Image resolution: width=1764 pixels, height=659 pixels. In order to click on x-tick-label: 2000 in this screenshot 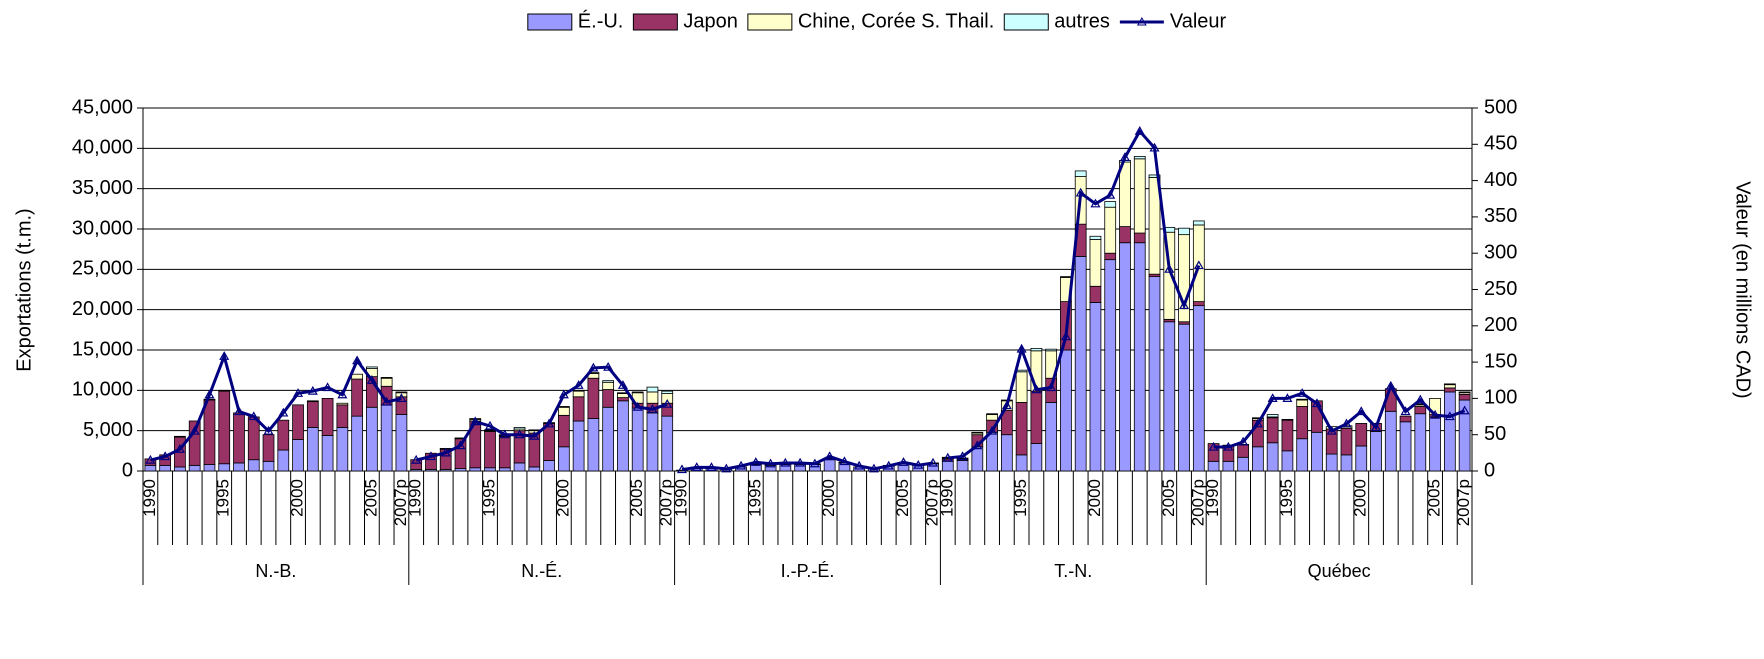, I will do `click(1094, 498)`.